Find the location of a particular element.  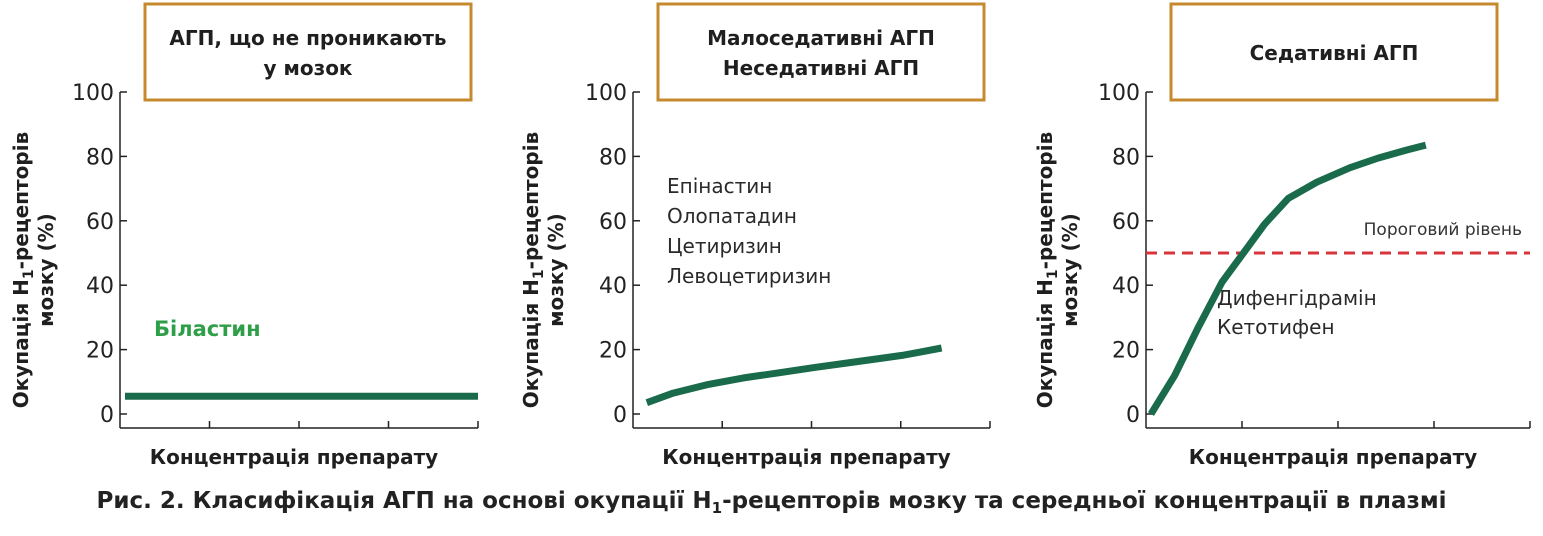

drug-label: Олопатадин is located at coordinates (732, 216).